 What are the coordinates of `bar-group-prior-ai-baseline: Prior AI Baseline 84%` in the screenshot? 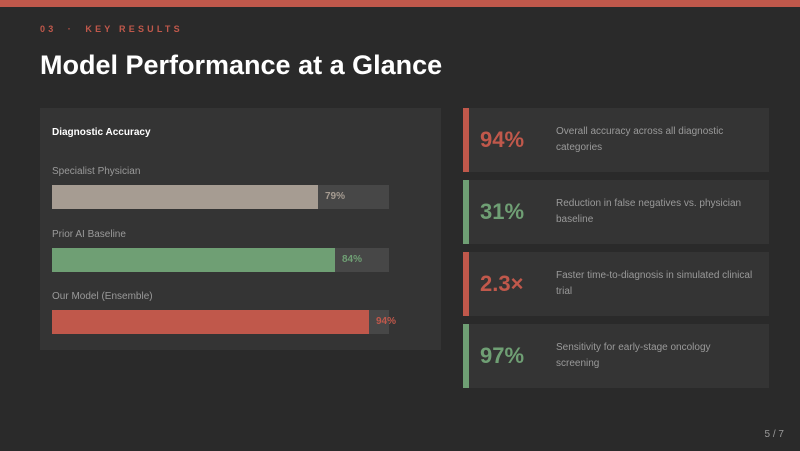 It's located at (220, 250).